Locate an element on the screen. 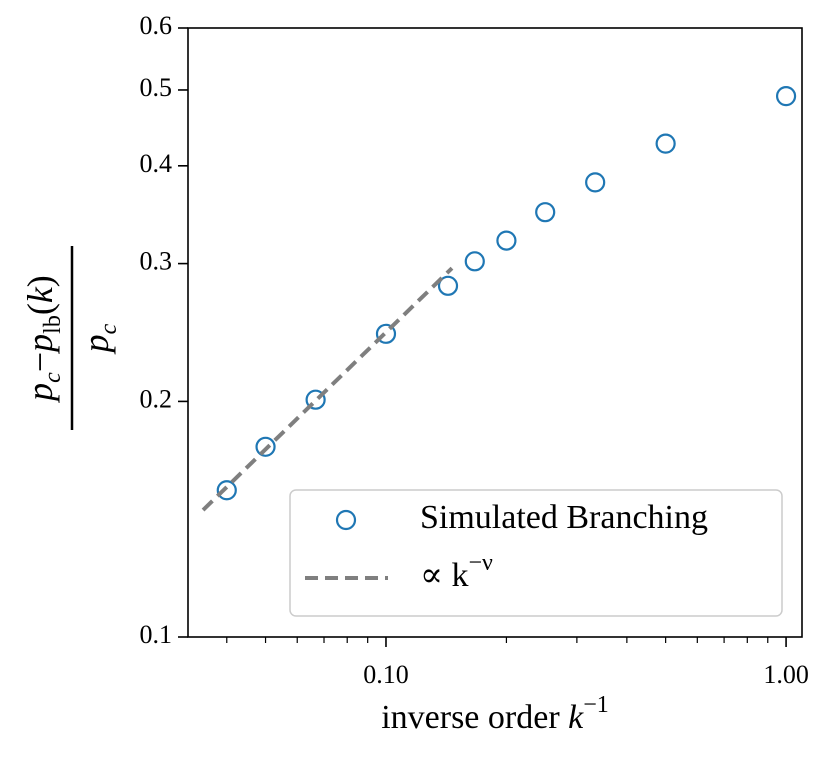  legend-label: ∝ k−ν is located at coordinates (456, 572).